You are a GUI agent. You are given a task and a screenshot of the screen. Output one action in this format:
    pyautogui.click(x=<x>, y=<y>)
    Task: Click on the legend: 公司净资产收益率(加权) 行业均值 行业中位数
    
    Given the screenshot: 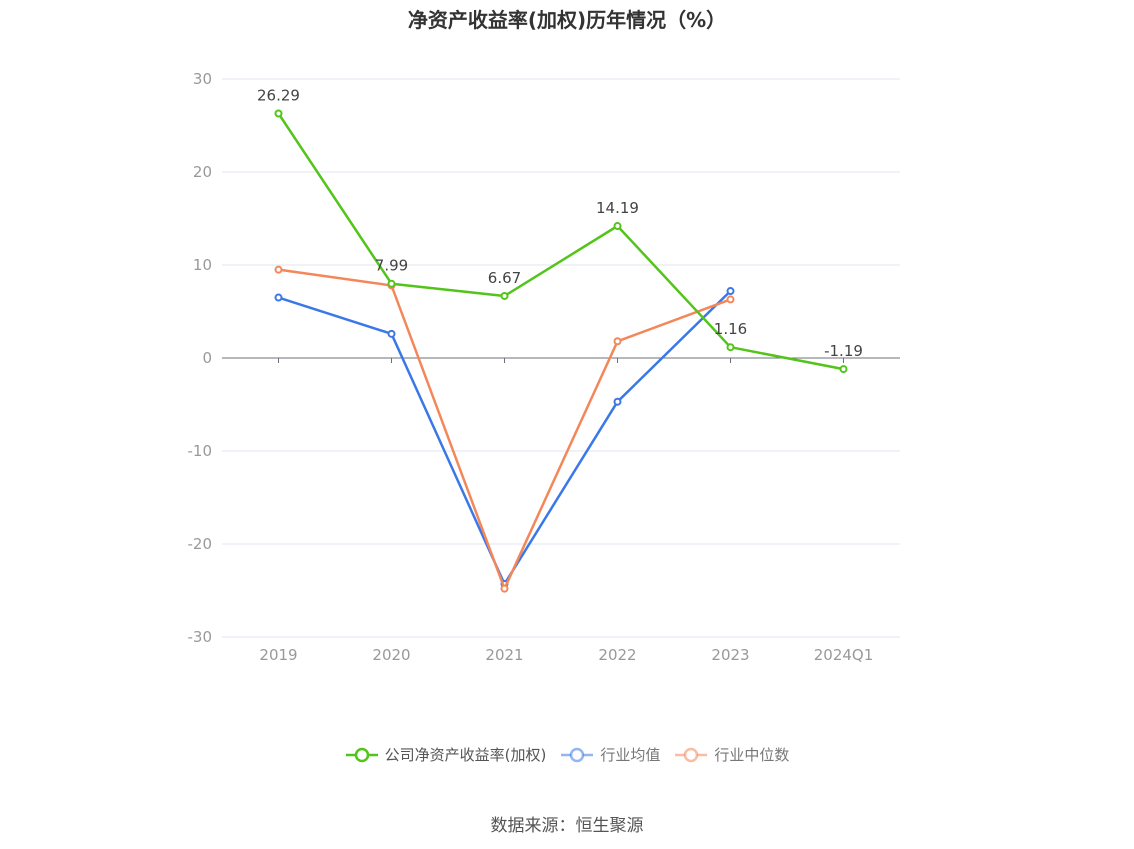 What is the action you would take?
    pyautogui.click(x=567, y=754)
    